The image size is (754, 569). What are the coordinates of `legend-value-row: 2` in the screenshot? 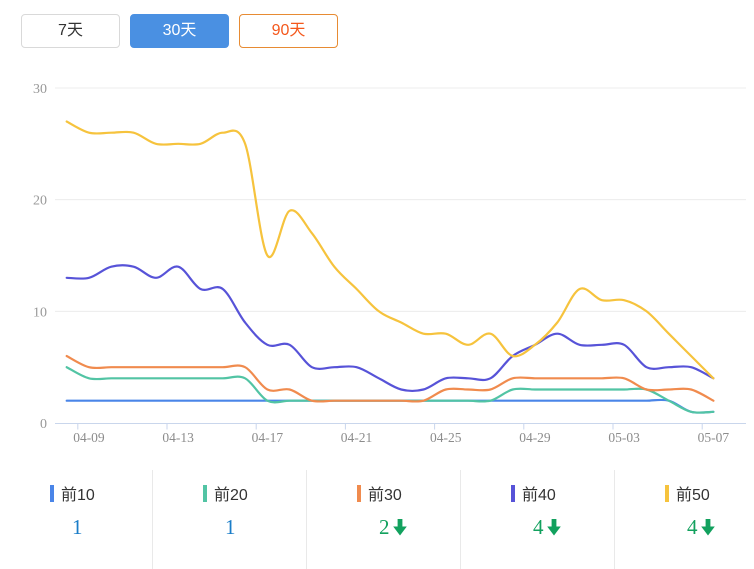 It's located at (383, 527).